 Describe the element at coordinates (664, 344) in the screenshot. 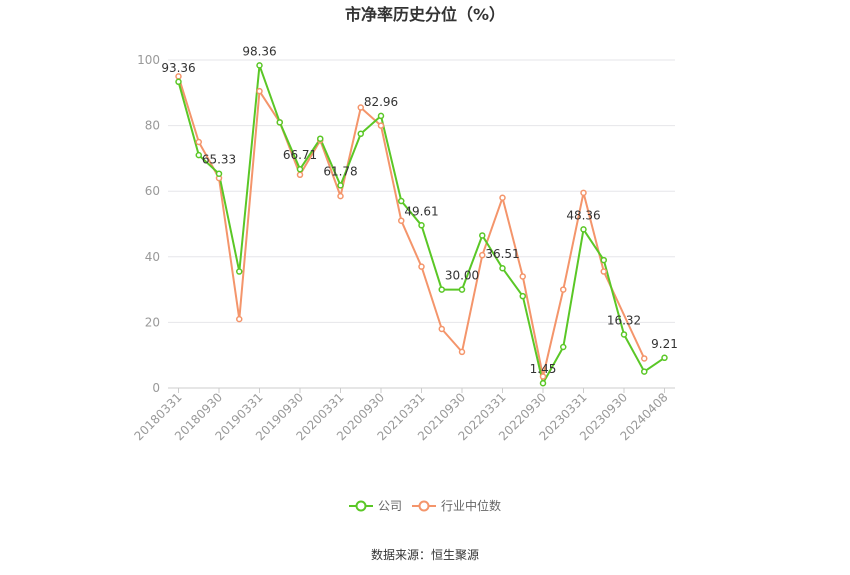

I see `data-label: 9.21` at that location.